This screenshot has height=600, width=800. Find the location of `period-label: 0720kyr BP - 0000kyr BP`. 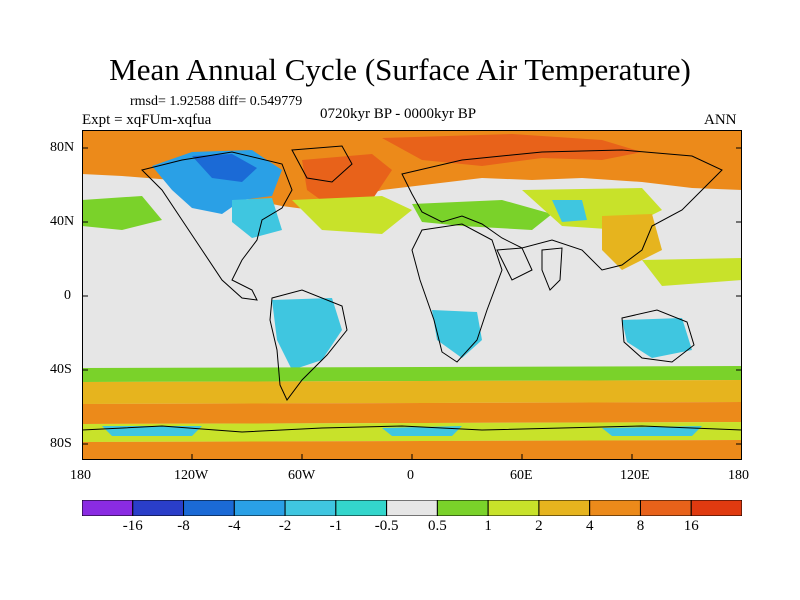

period-label: 0720kyr BP - 0000kyr BP is located at coordinates (398, 114).